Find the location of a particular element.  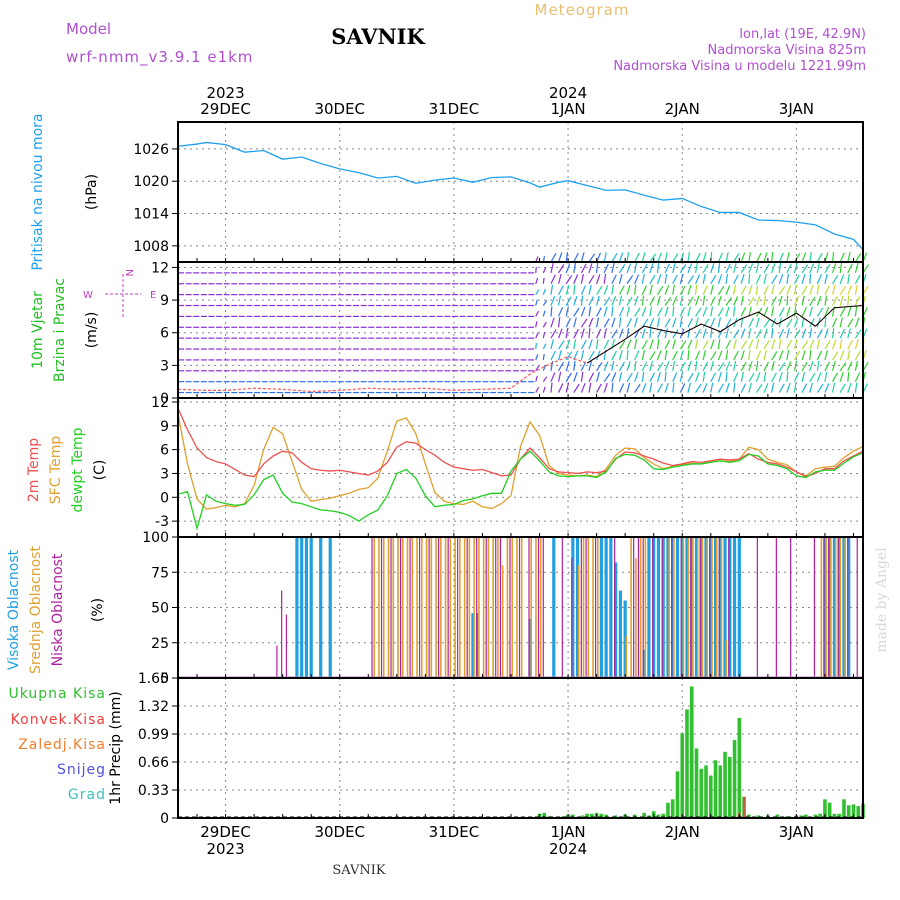

bottom-day-label: 29DEC is located at coordinates (225, 832).